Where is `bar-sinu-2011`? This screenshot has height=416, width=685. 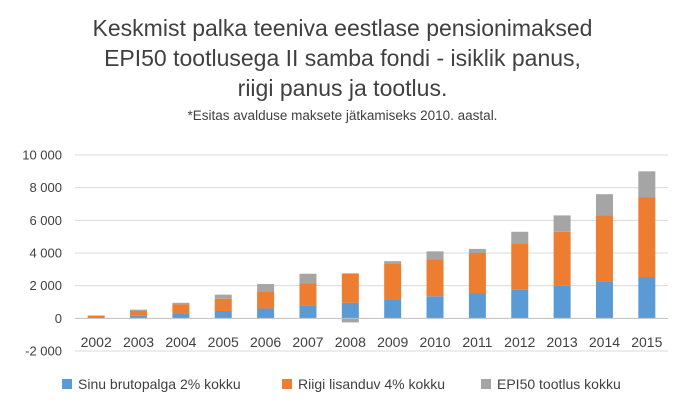 bar-sinu-2011 is located at coordinates (477, 306).